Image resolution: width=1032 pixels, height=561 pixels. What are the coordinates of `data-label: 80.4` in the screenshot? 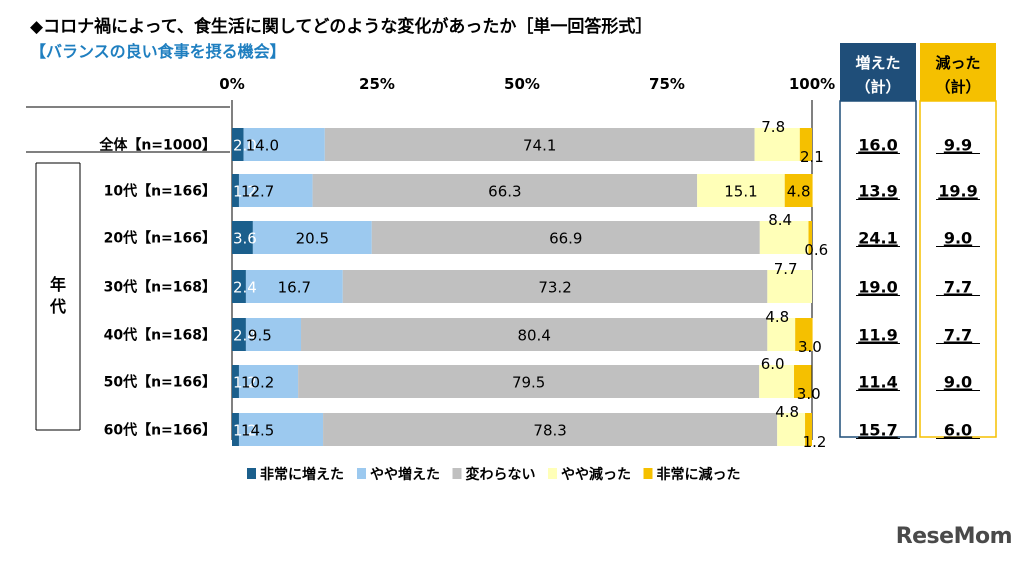 It's located at (533, 336).